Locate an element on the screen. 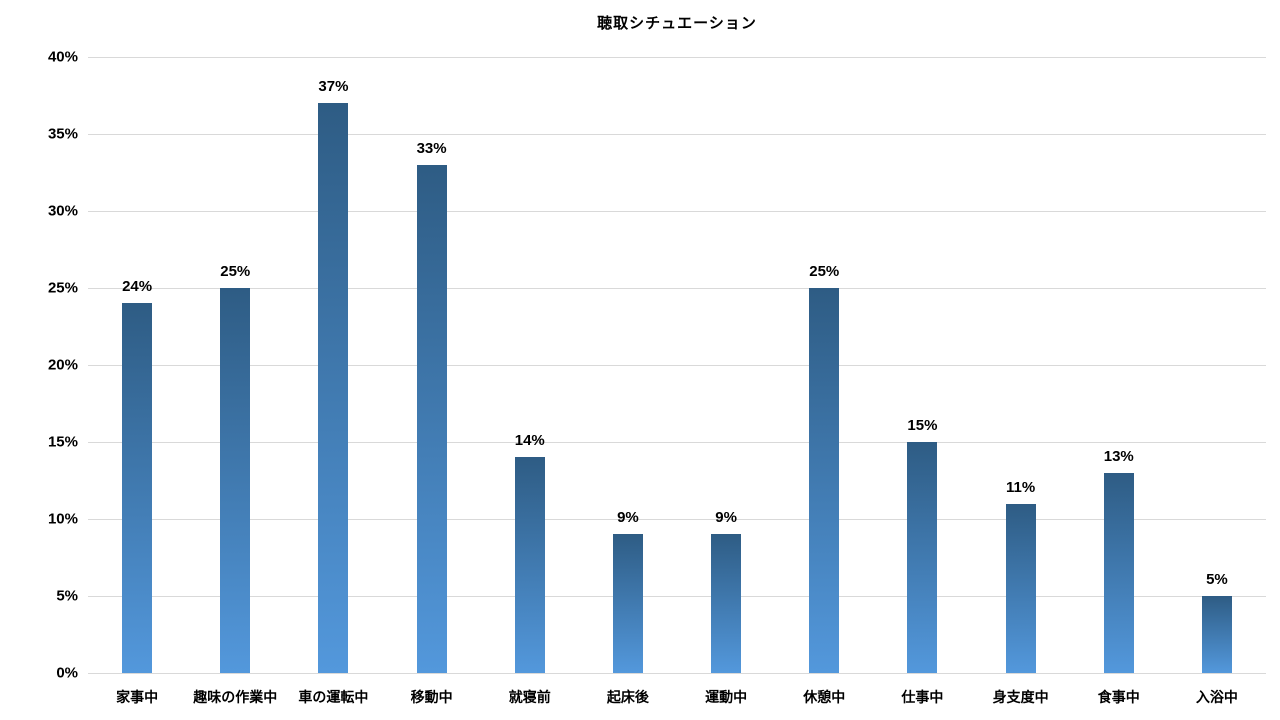 Image resolution: width=1280 pixels, height=720 pixels. y-axis-label: 40% is located at coordinates (62, 57).